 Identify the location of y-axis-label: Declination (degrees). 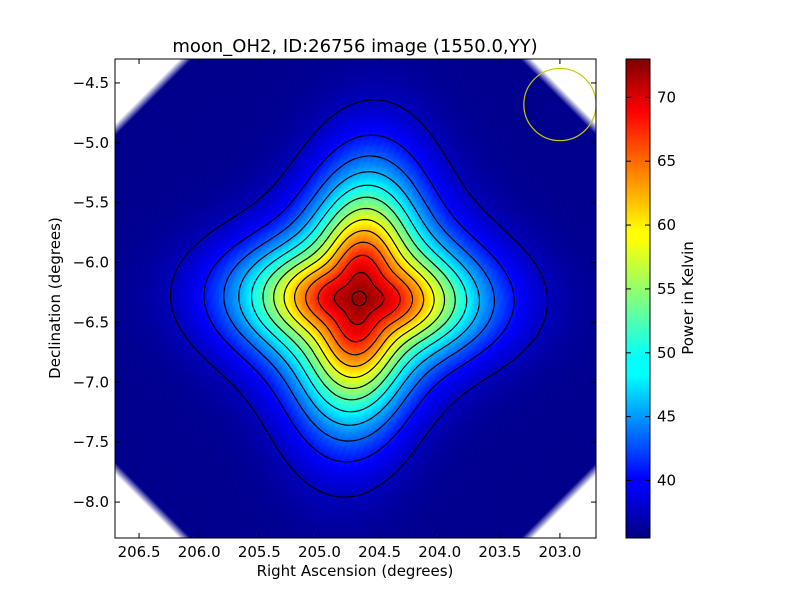
(55, 298).